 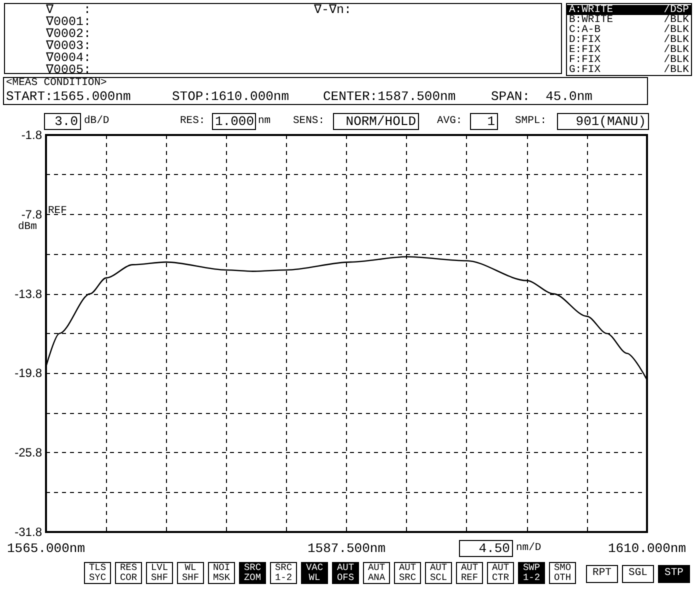 What do you see at coordinates (28, 293) in the screenshot?
I see `y-tick-label: -13.8` at bounding box center [28, 293].